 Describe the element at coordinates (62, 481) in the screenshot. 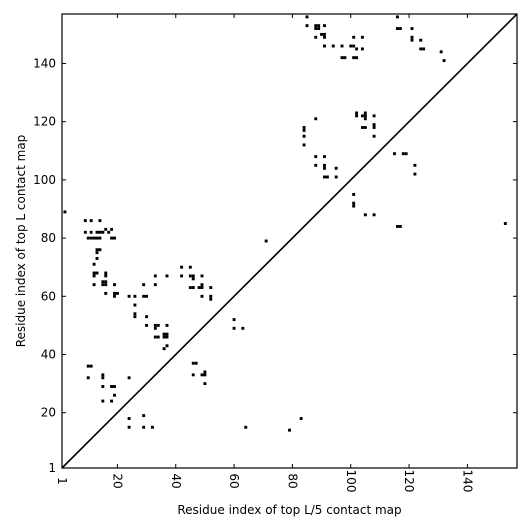

I see `x-tick-label: 1` at that location.